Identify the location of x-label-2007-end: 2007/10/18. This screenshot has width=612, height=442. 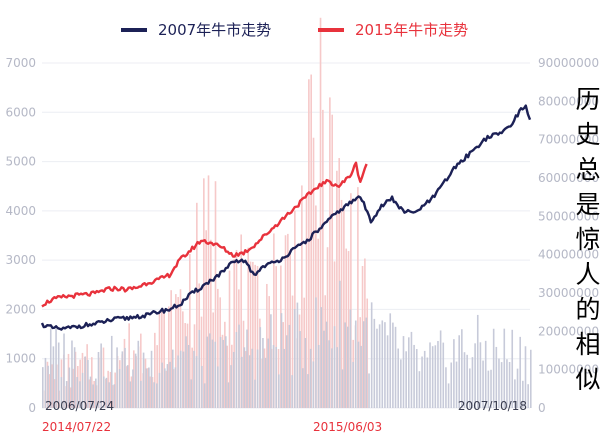
(492, 406).